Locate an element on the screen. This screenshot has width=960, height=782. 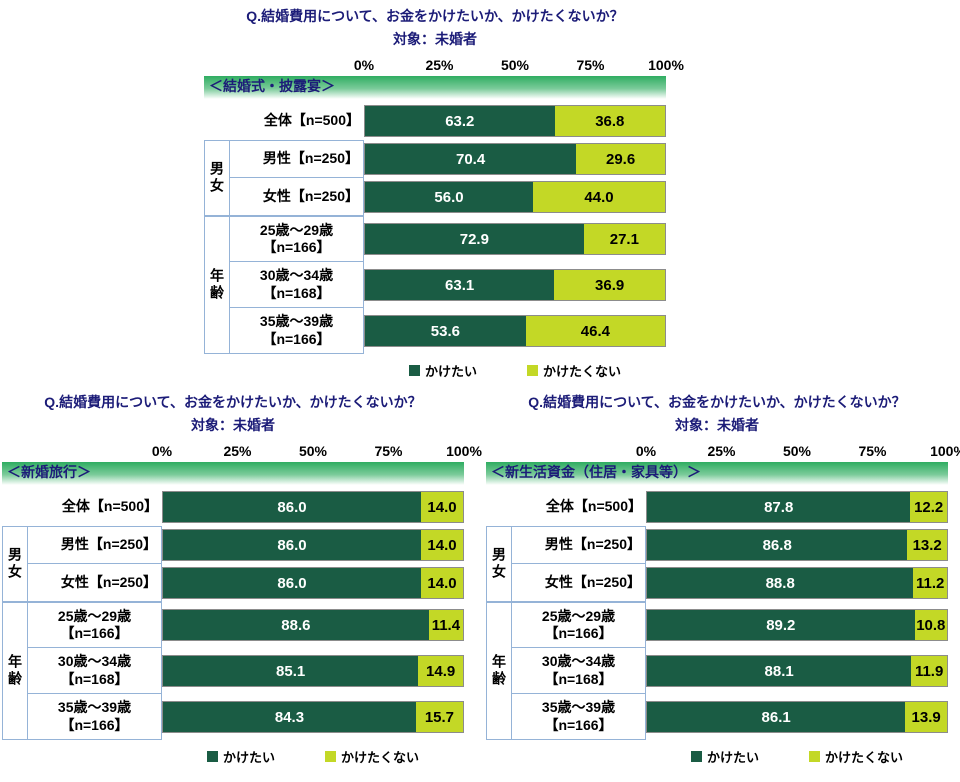
x-axis: 0% 25% 50% 75% 100% is located at coordinates (519, 64).